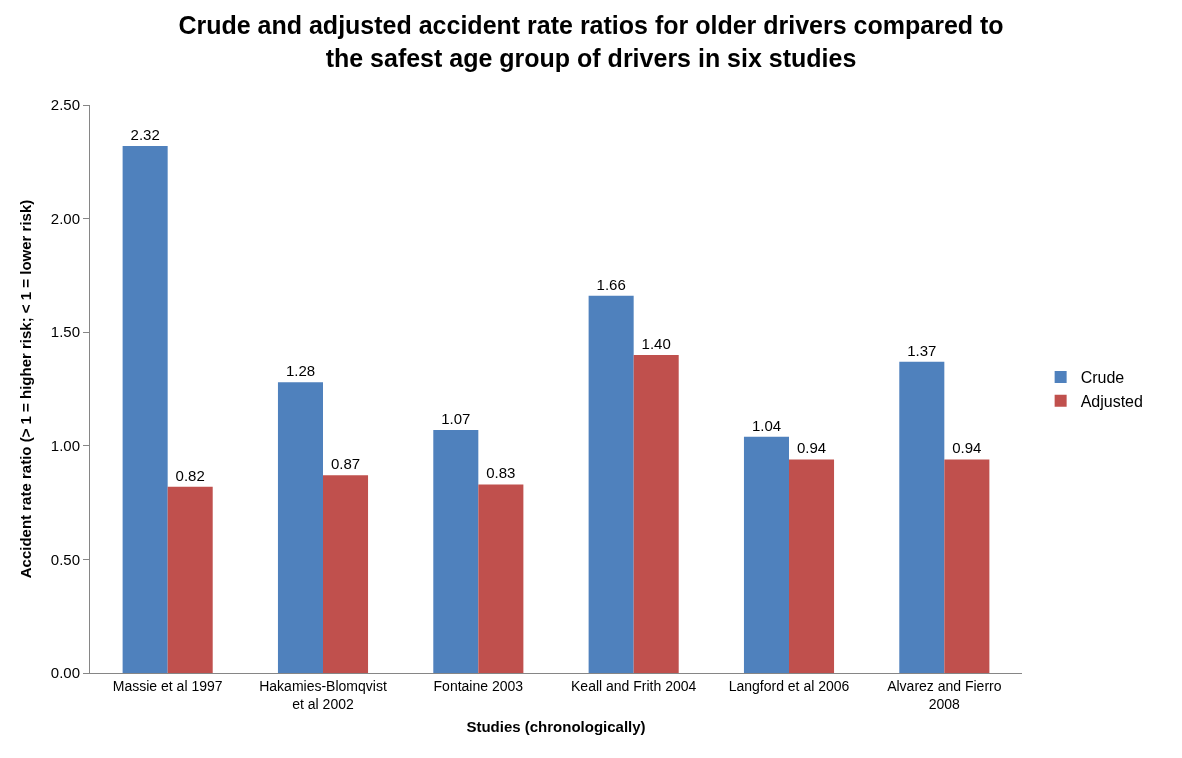 Image resolution: width=1182 pixels, height=758 pixels. Describe the element at coordinates (65, 446) in the screenshot. I see `y-tick-label: 1.00` at that location.